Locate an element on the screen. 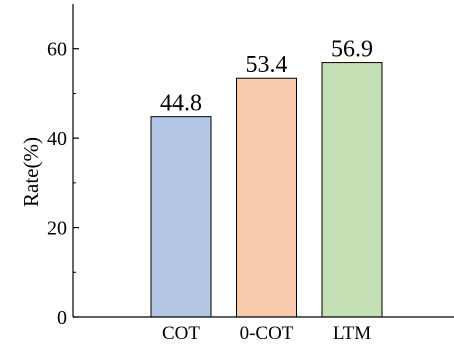  data-label-cot: 44.8 is located at coordinates (181, 104).